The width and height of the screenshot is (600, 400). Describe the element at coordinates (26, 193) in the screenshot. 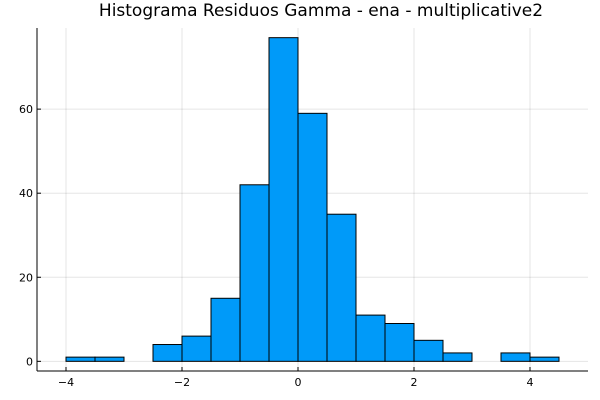

I see `y-tick-label: 40` at that location.